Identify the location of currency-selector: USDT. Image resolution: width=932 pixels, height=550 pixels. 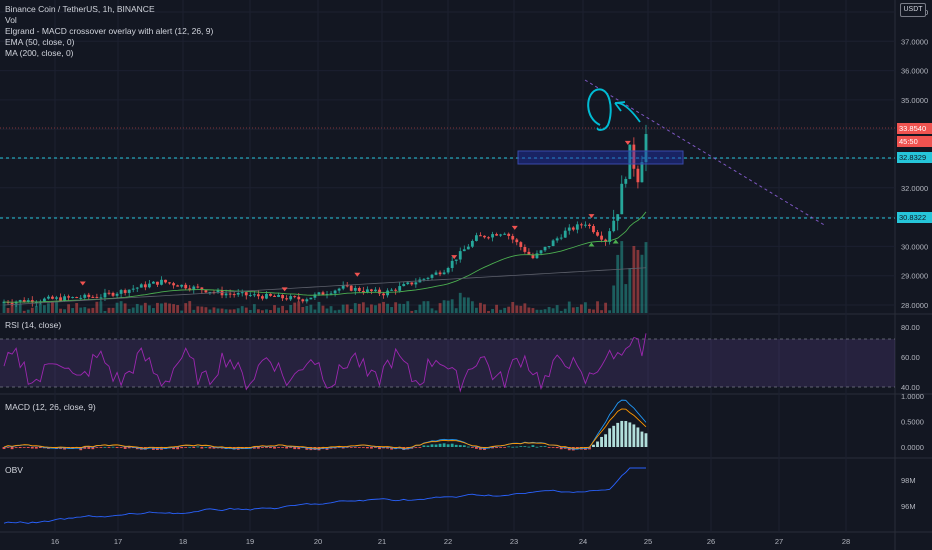
(913, 10).